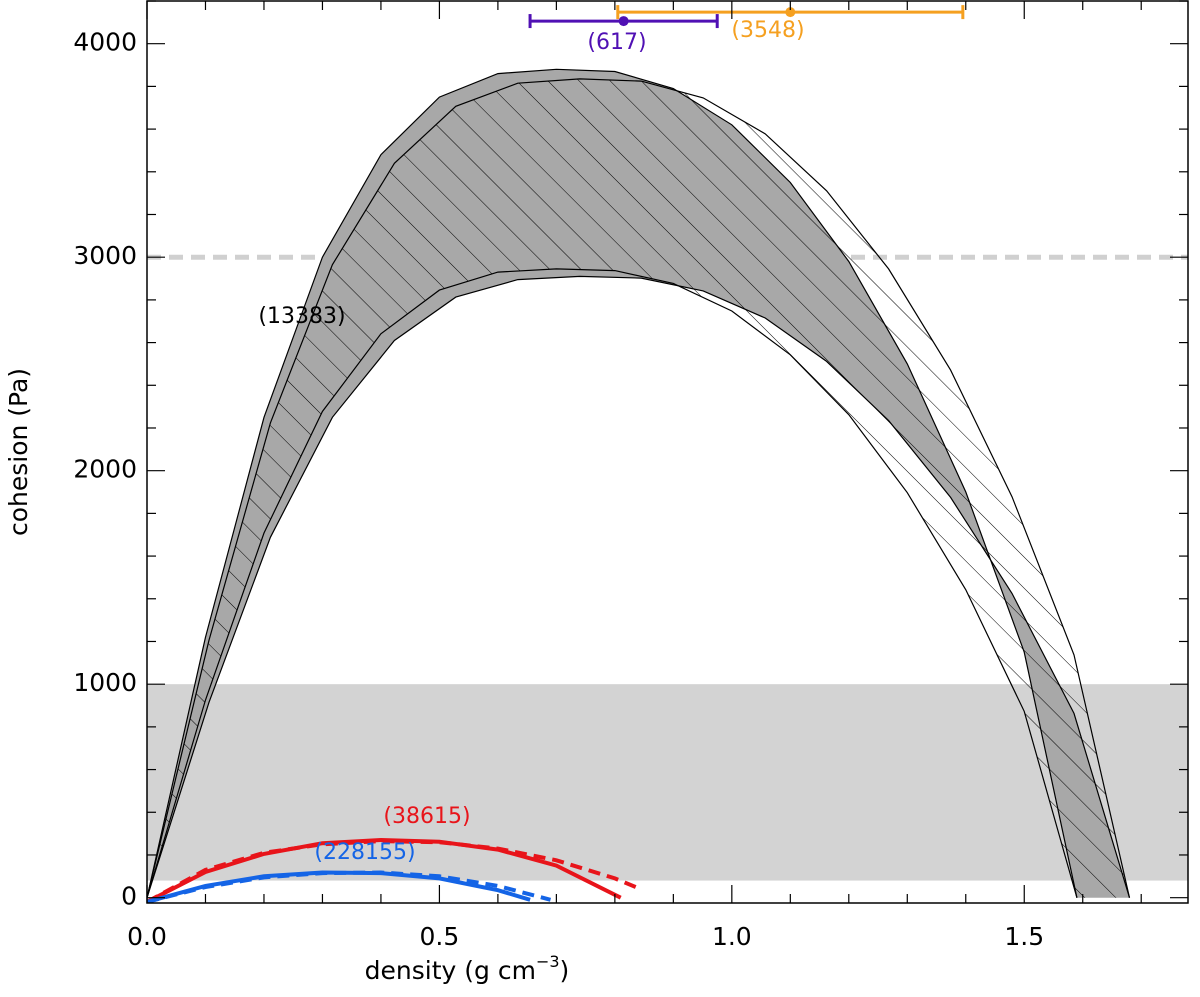 This screenshot has width=1200, height=997. I want to click on x-axis-title: density (g cm−3), so click(467, 969).